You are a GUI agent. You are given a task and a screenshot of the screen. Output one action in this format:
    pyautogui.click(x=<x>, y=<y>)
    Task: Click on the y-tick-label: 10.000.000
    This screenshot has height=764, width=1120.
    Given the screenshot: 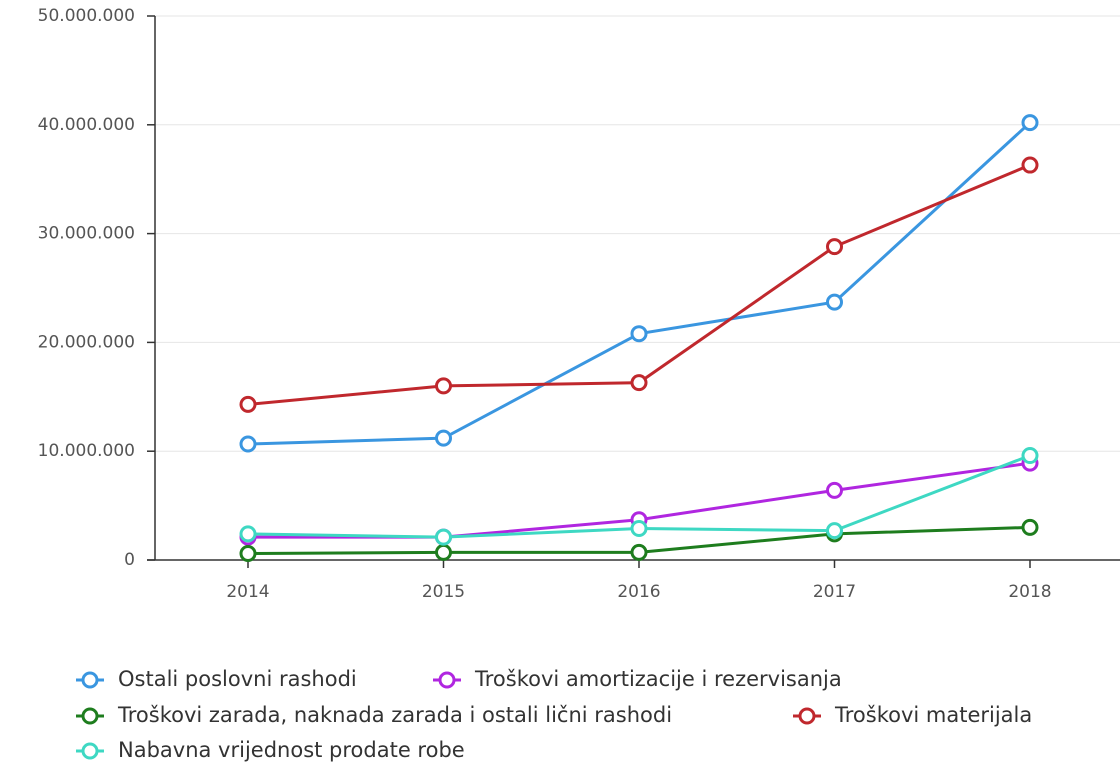 What is the action you would take?
    pyautogui.click(x=86, y=451)
    